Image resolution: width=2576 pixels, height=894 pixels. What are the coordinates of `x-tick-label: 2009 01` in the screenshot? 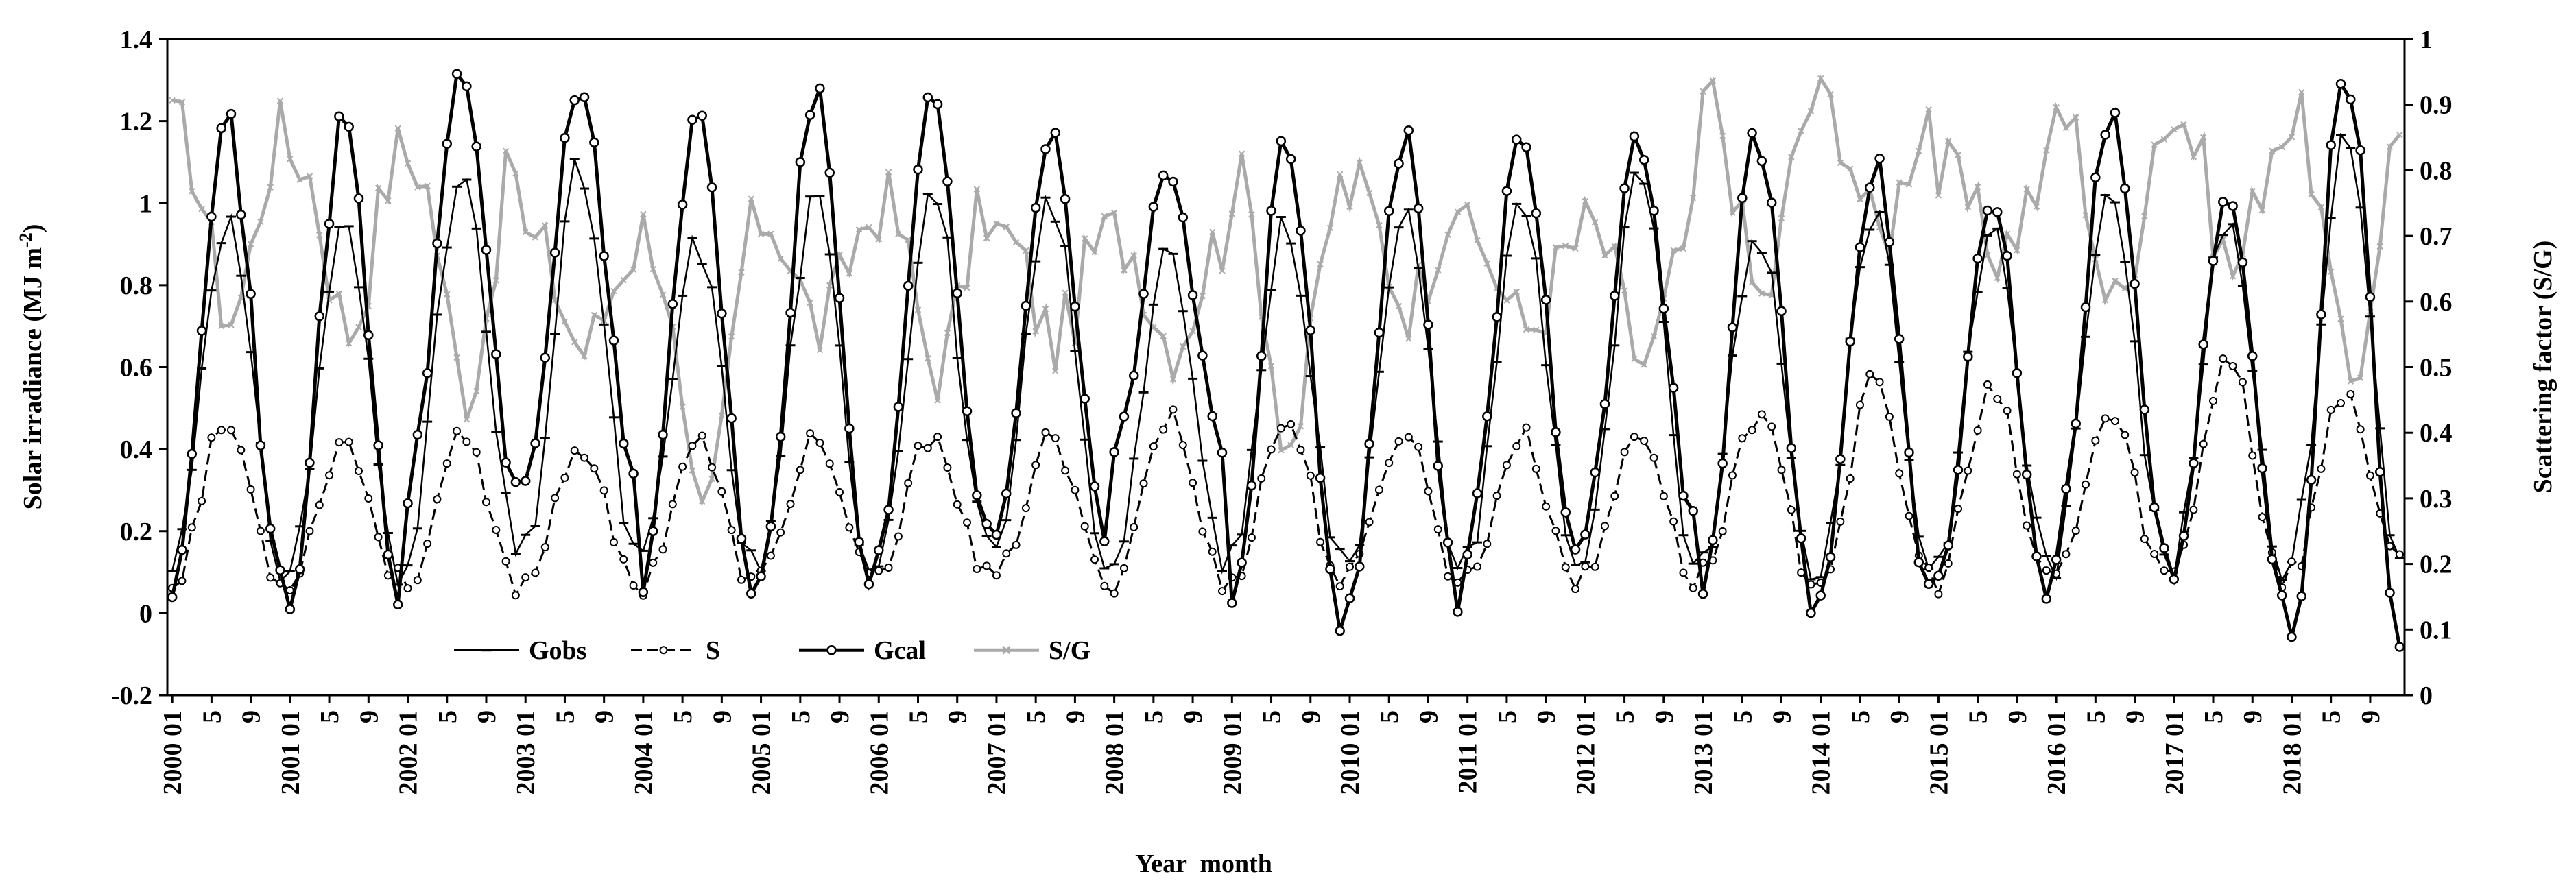 It's located at (1232, 753).